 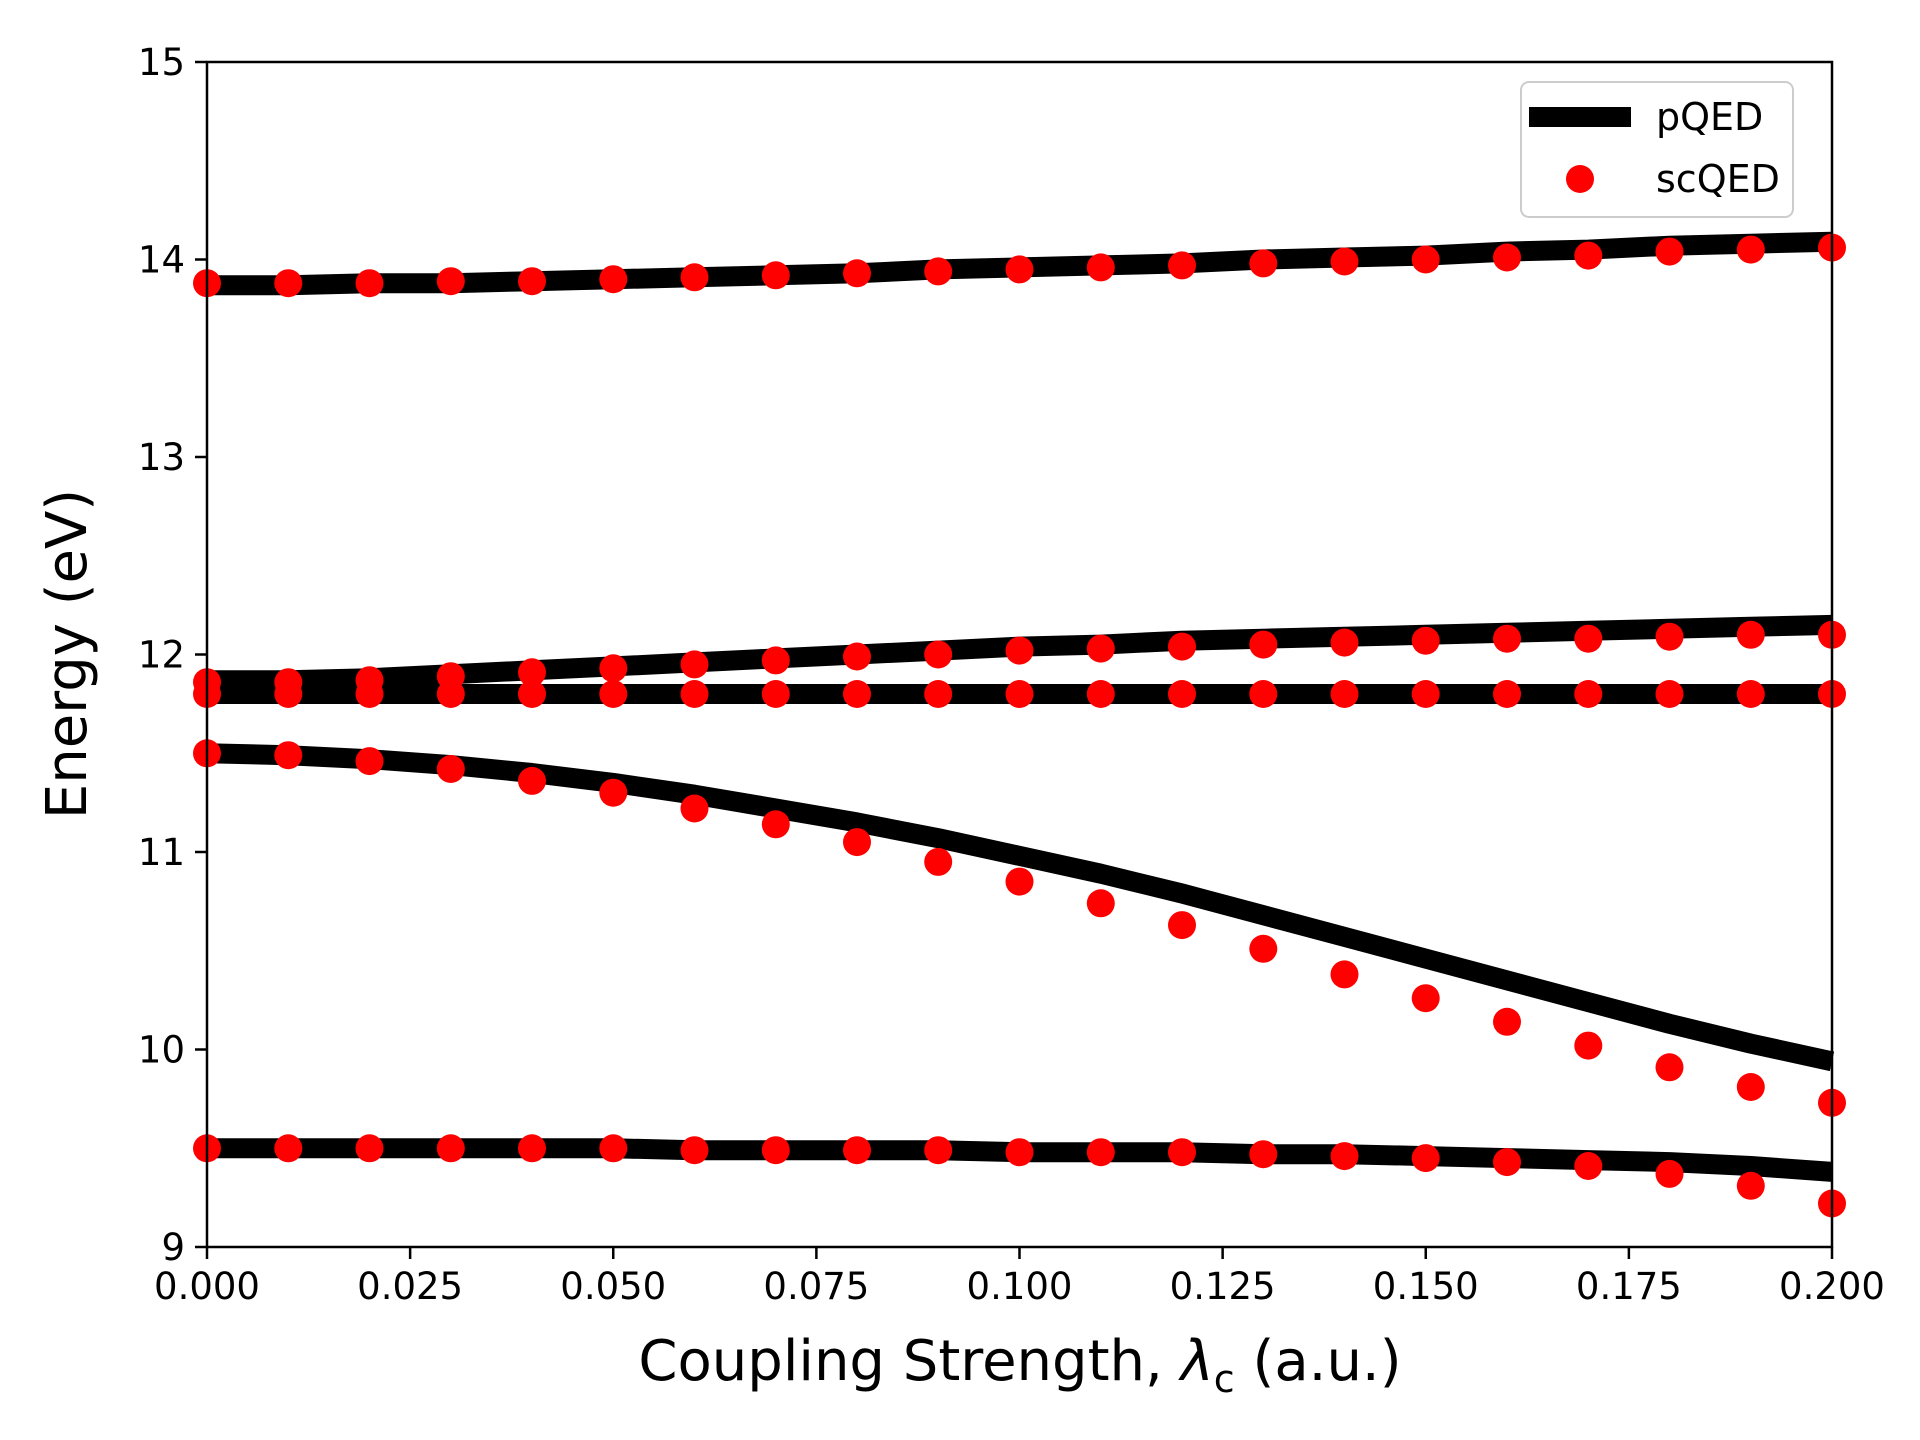 I want to click on y-axis-label: Energy (eV), so click(x=67, y=654).